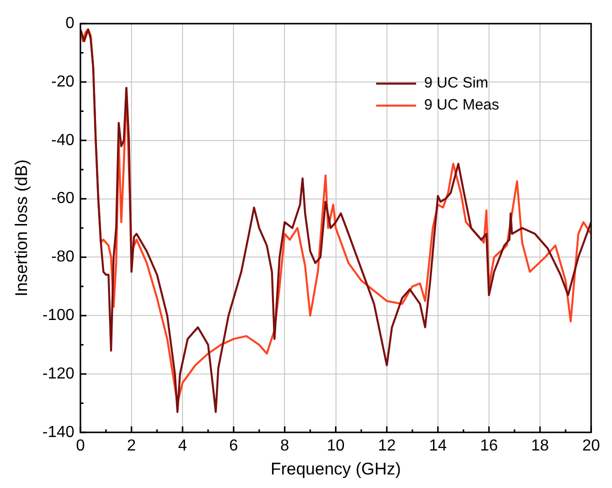 The image size is (612, 488). Describe the element at coordinates (63, 257) in the screenshot. I see `y-tick-label: -80` at that location.